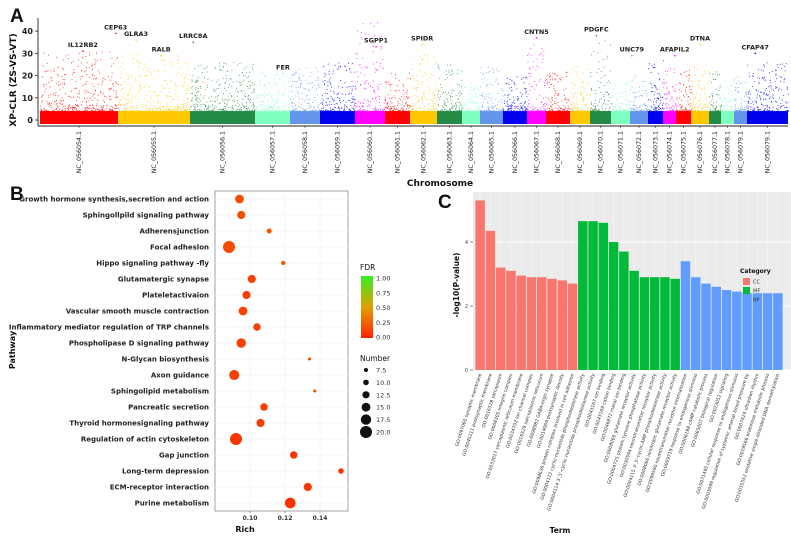 The image size is (791, 545). What do you see at coordinates (174, 232) in the screenshot?
I see `pathway-label: Adherensjunction` at bounding box center [174, 232].